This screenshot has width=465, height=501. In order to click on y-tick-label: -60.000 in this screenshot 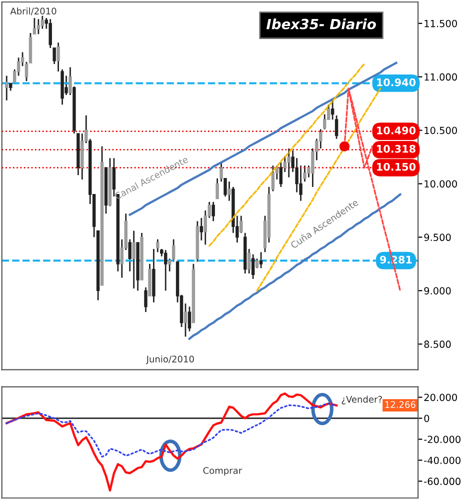, I will do `click(442, 482)`.